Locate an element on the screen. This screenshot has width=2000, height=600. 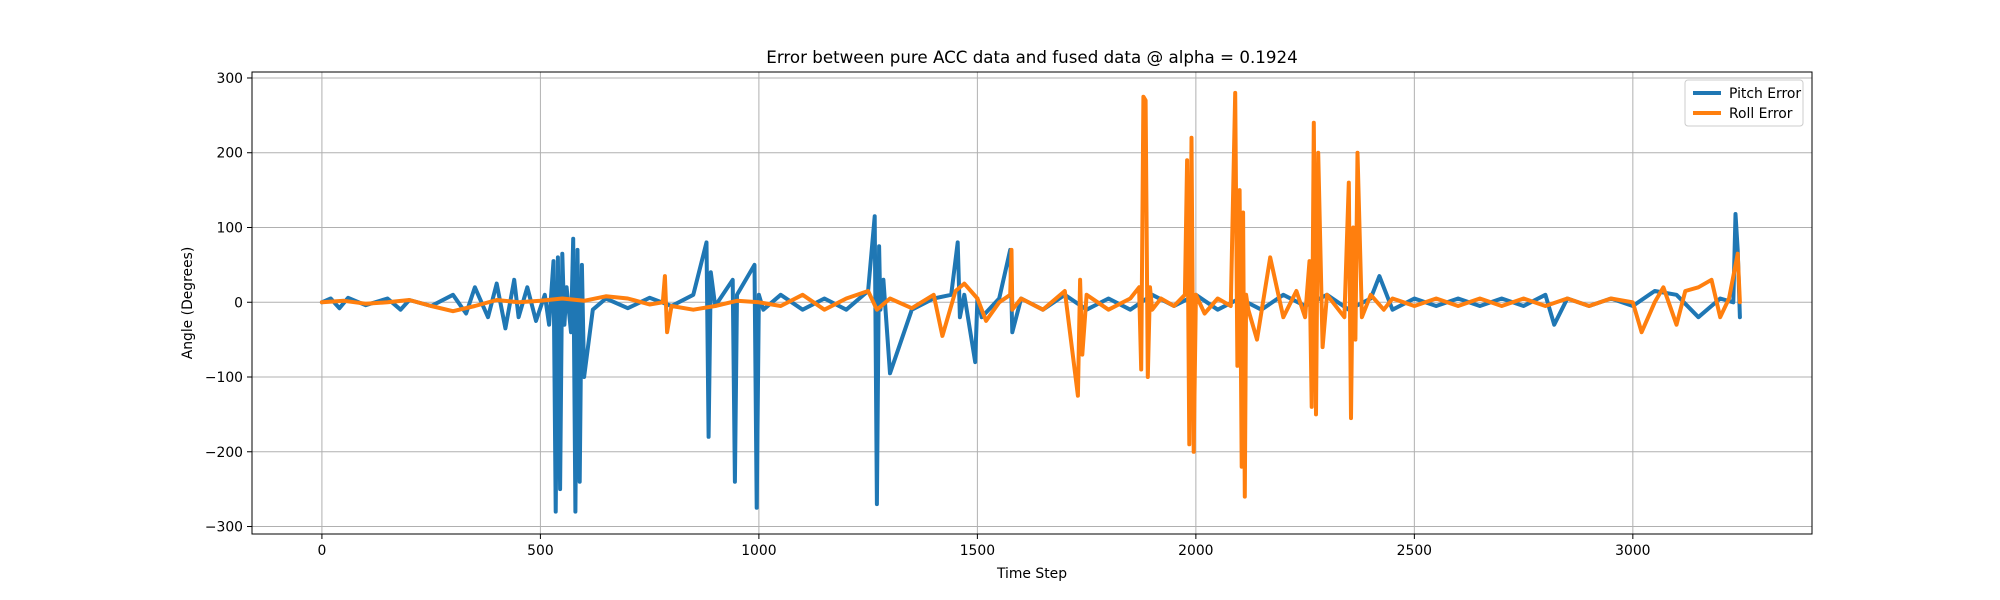
x-tick-label: 3000 is located at coordinates (1632, 551).